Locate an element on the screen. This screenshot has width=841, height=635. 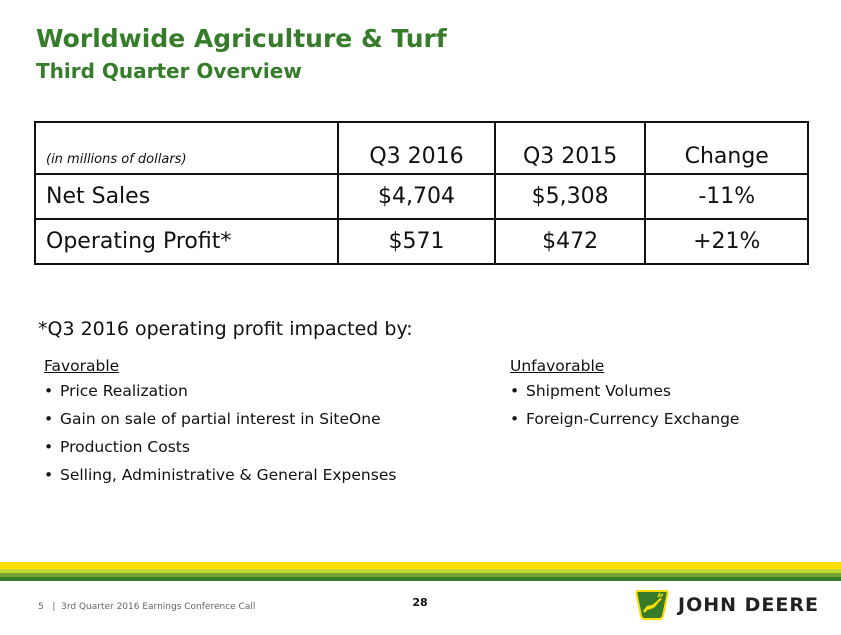
table-cell: $472 is located at coordinates (570, 241).